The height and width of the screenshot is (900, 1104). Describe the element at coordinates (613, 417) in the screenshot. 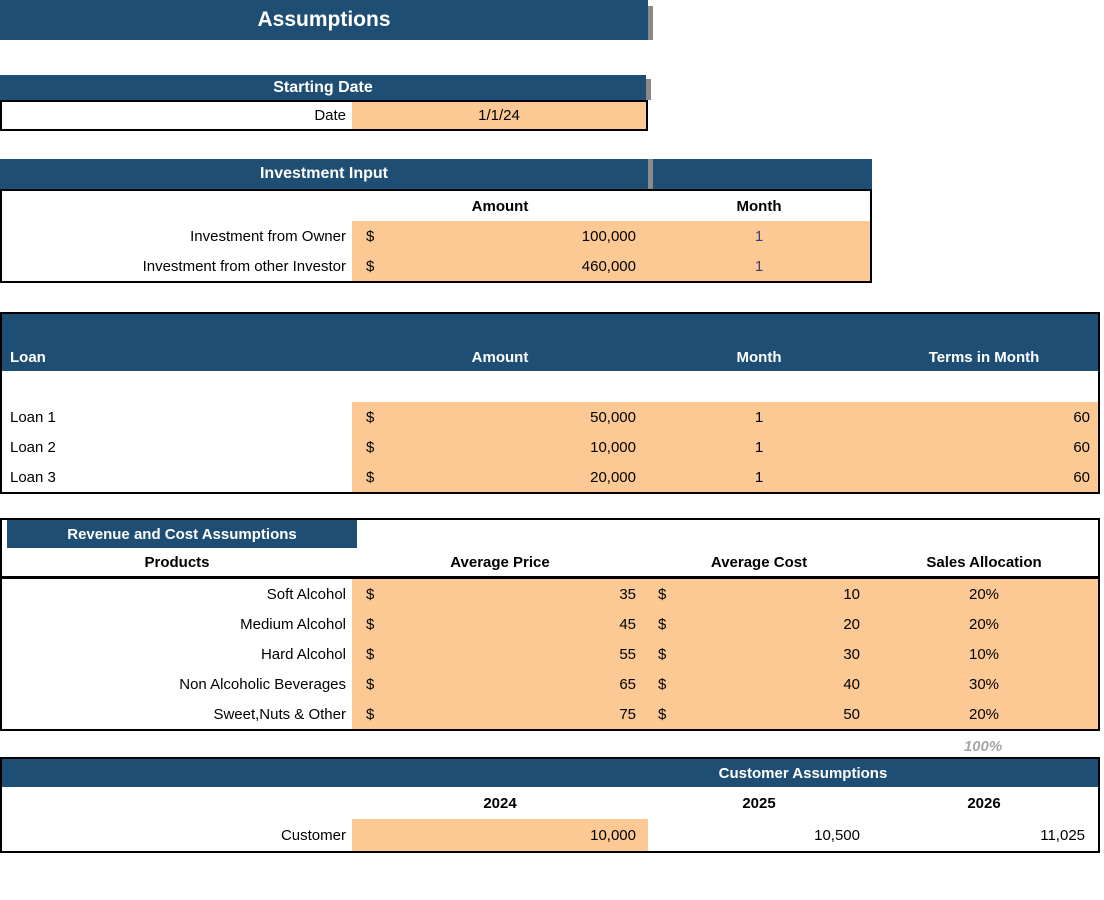

I see `loan-amount-value: 50,000` at that location.